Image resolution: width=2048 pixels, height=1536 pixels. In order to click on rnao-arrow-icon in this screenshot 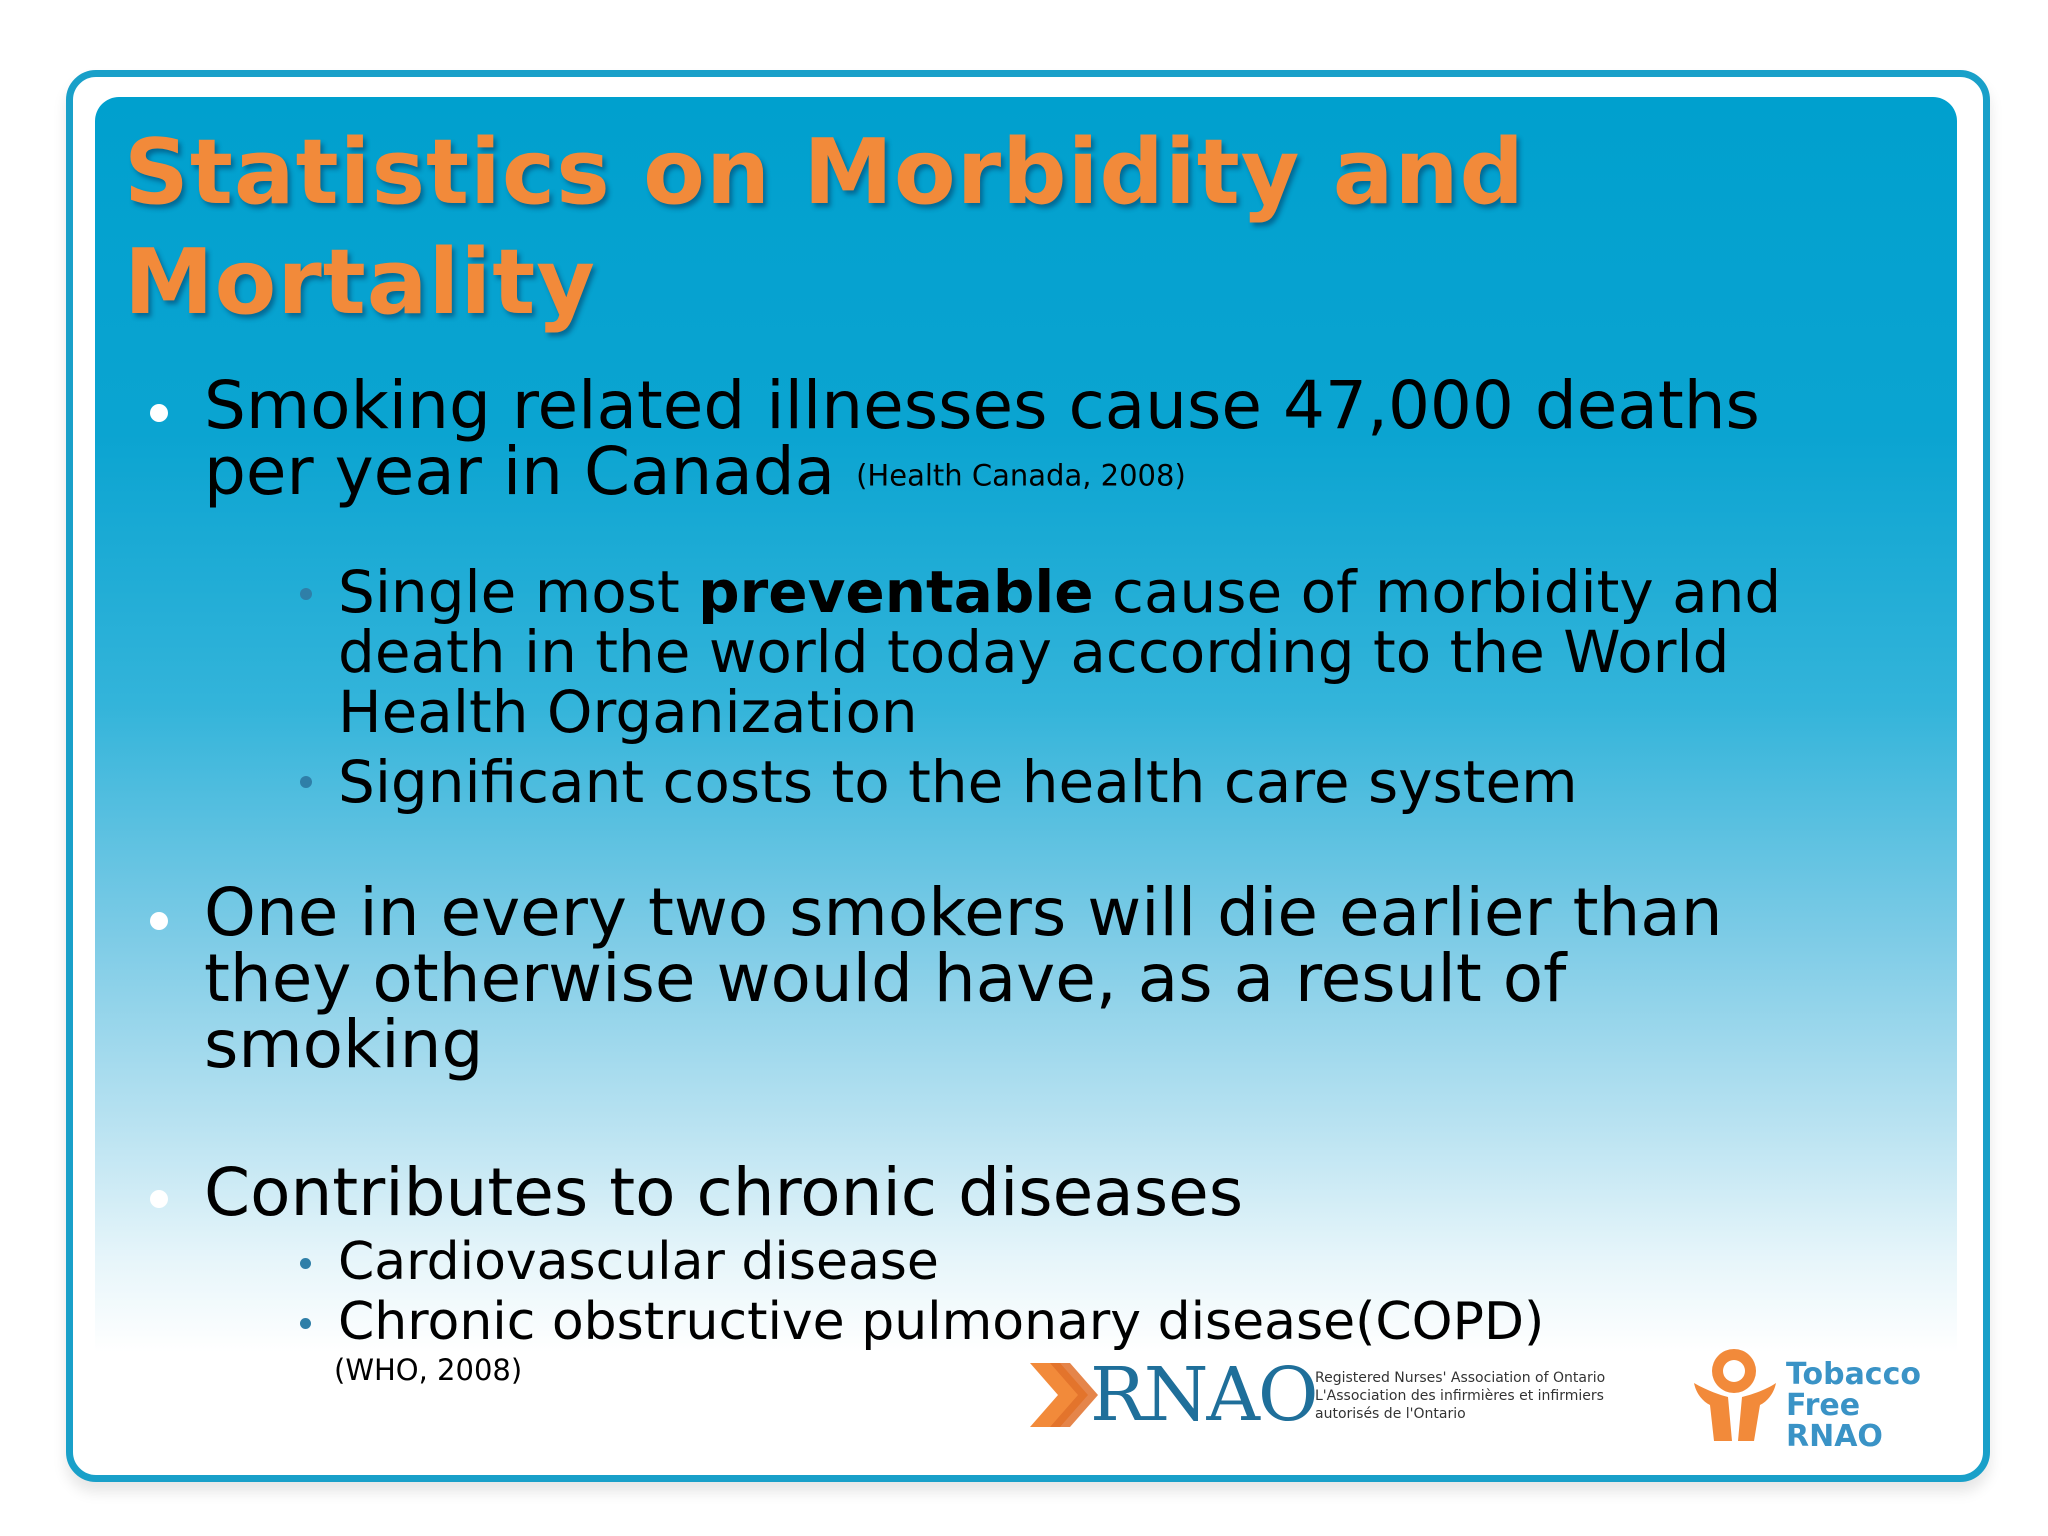, I will do `click(1064, 1395)`.